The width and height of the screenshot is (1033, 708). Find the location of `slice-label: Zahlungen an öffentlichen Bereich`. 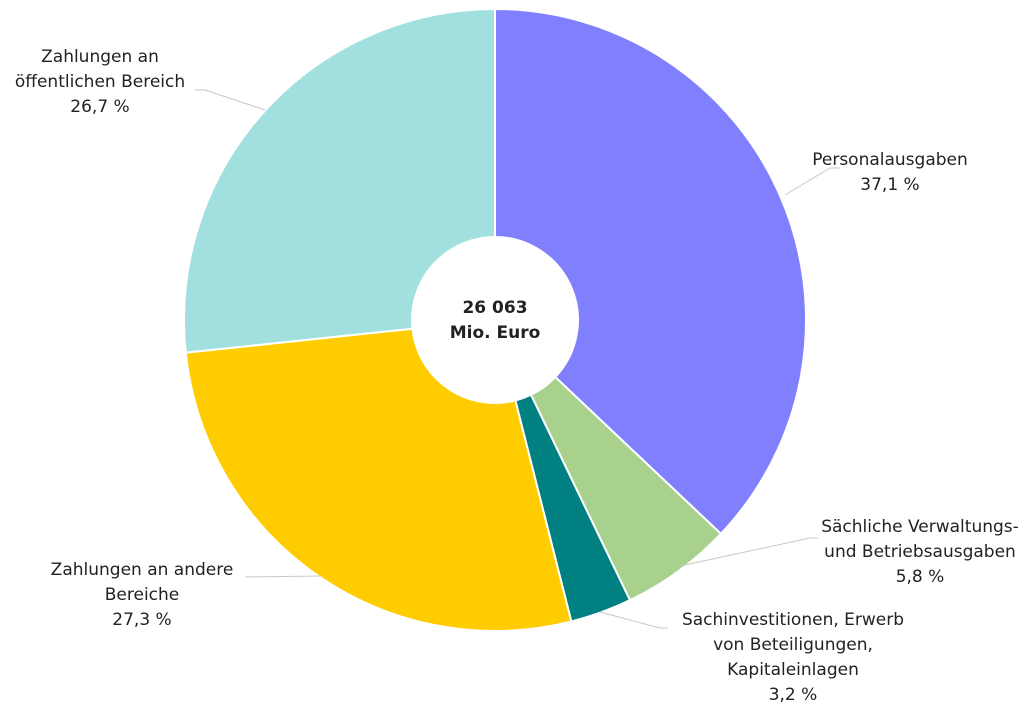

slice-label: Zahlungen an öffentlichen Bereich is located at coordinates (100, 69).